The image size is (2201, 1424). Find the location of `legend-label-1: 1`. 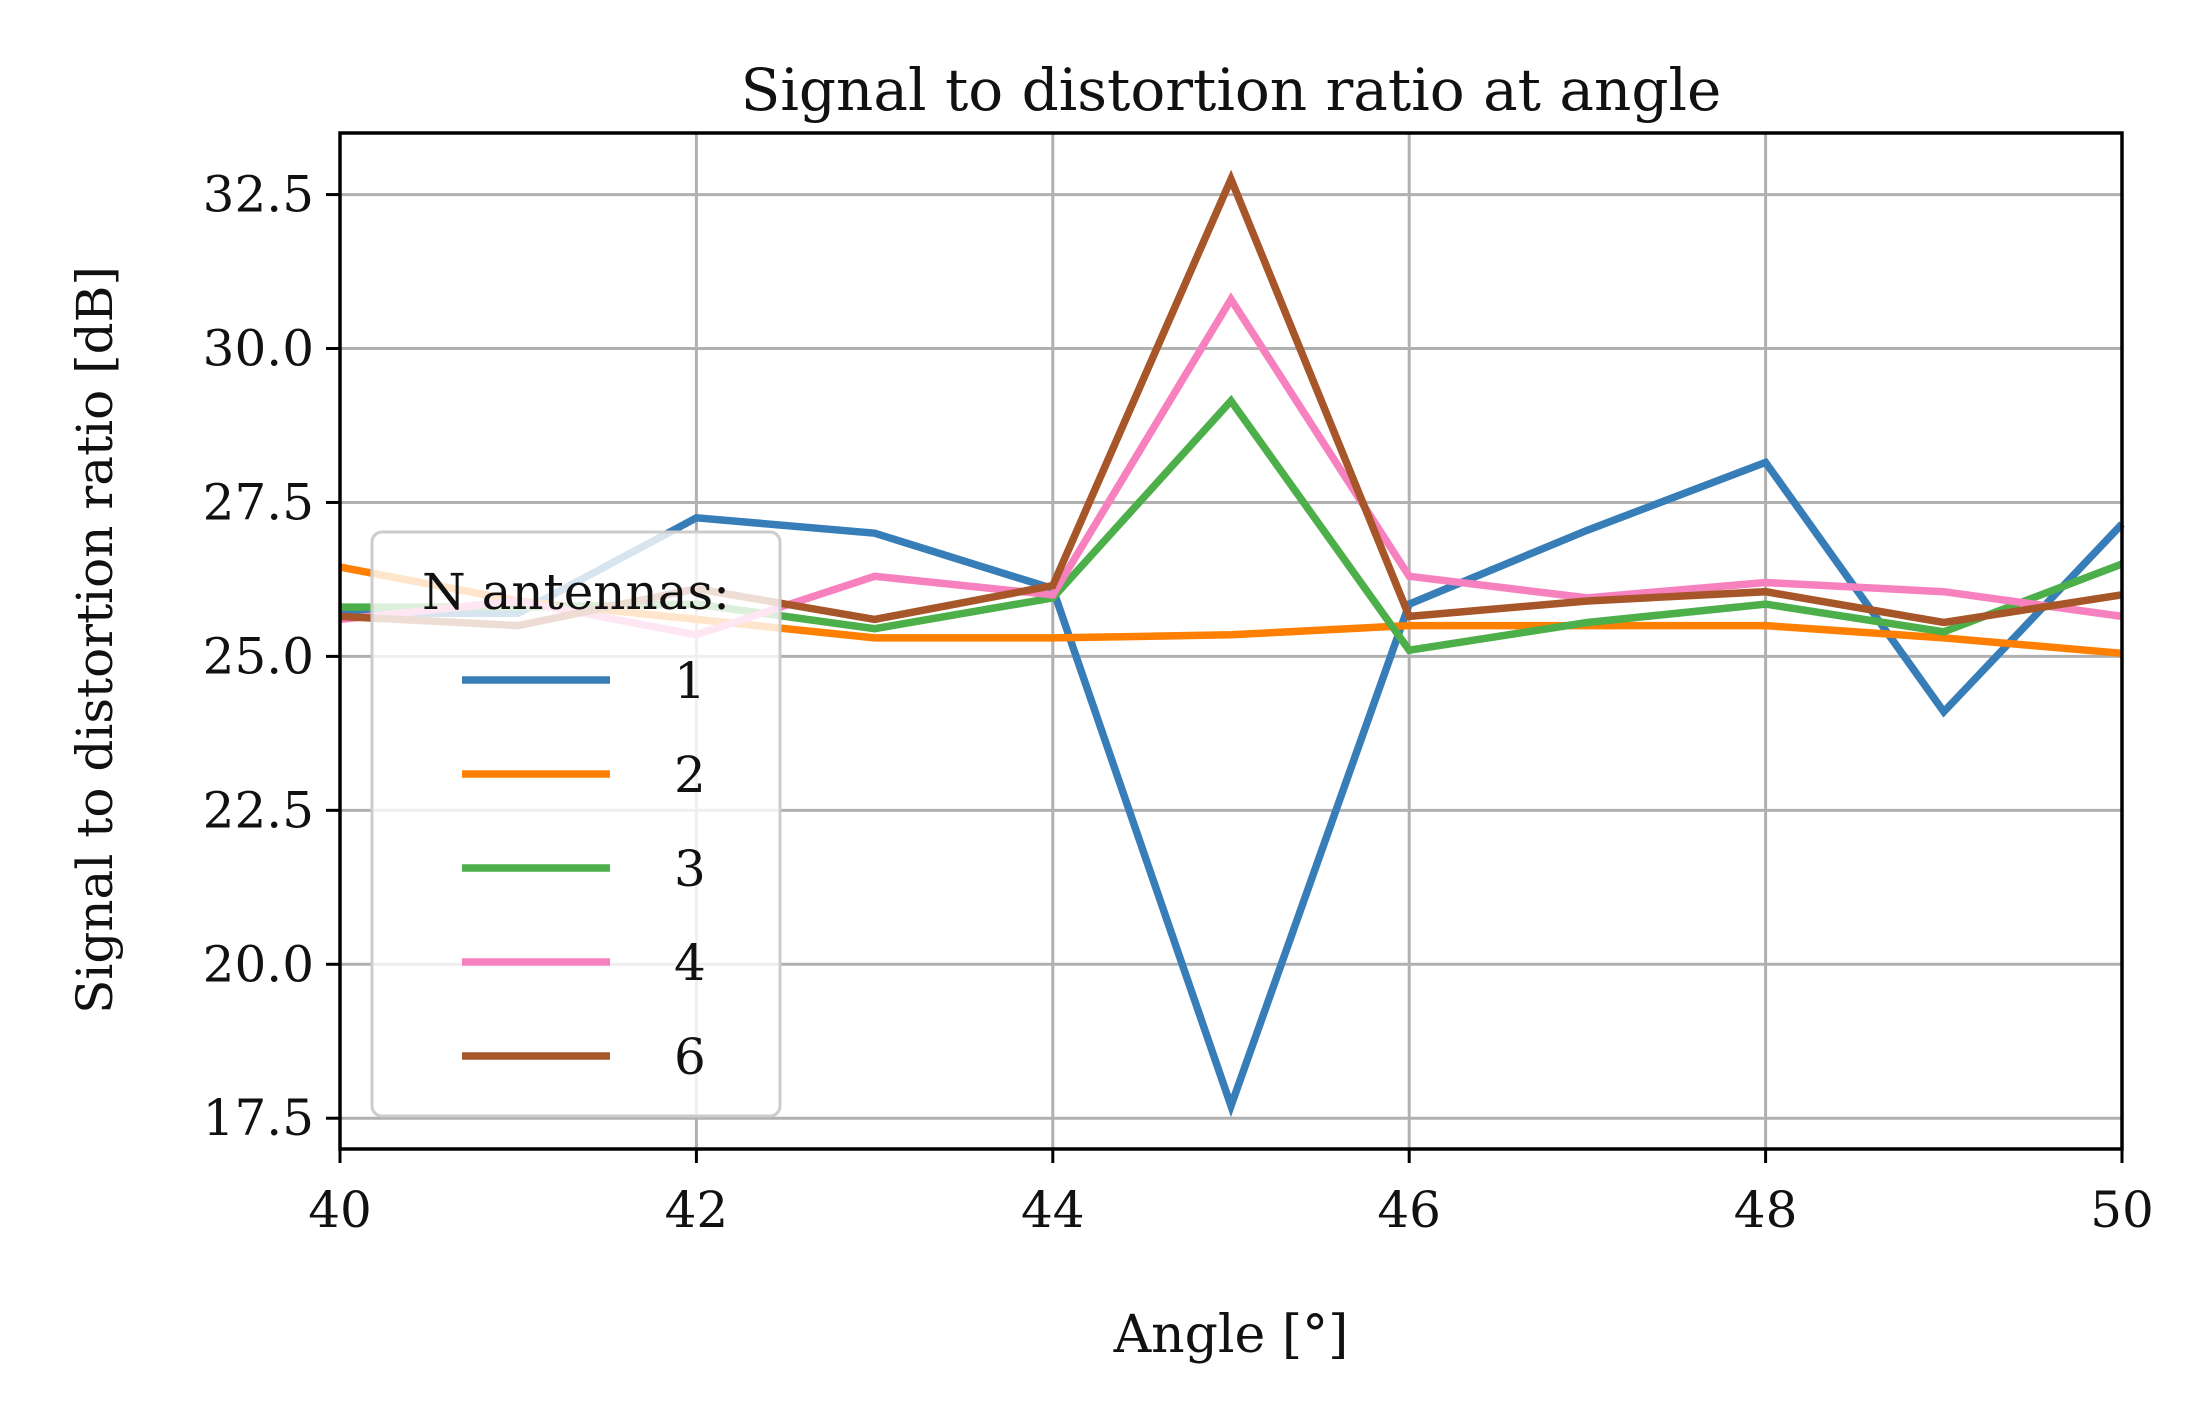

legend-label-1: 1 is located at coordinates (690, 681).